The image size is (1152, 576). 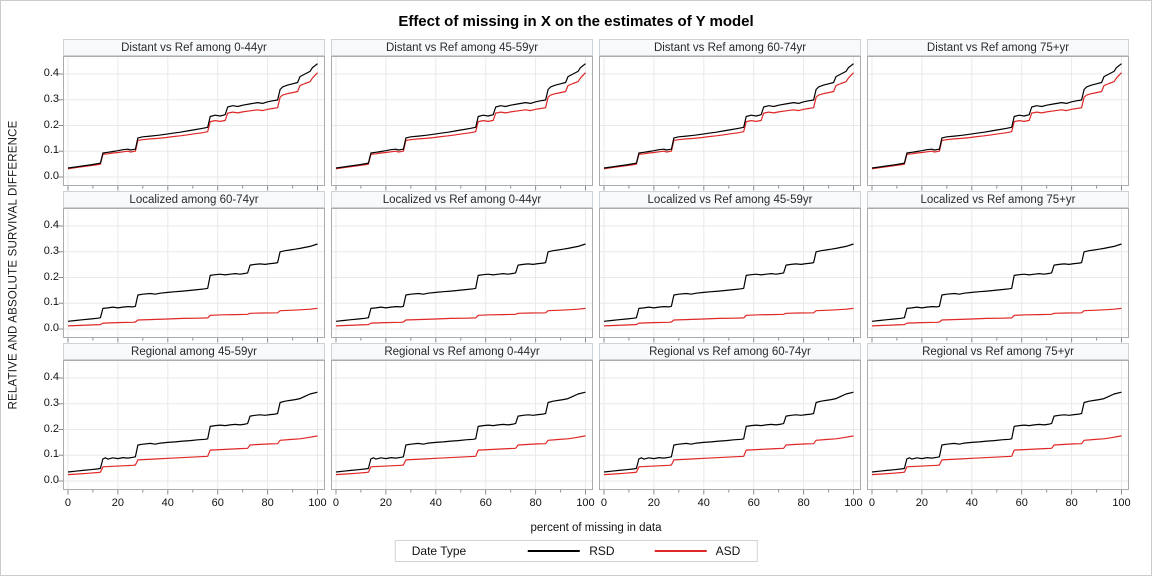 I want to click on panel-localized-0: Localized among 60-74yr, so click(x=191, y=267).